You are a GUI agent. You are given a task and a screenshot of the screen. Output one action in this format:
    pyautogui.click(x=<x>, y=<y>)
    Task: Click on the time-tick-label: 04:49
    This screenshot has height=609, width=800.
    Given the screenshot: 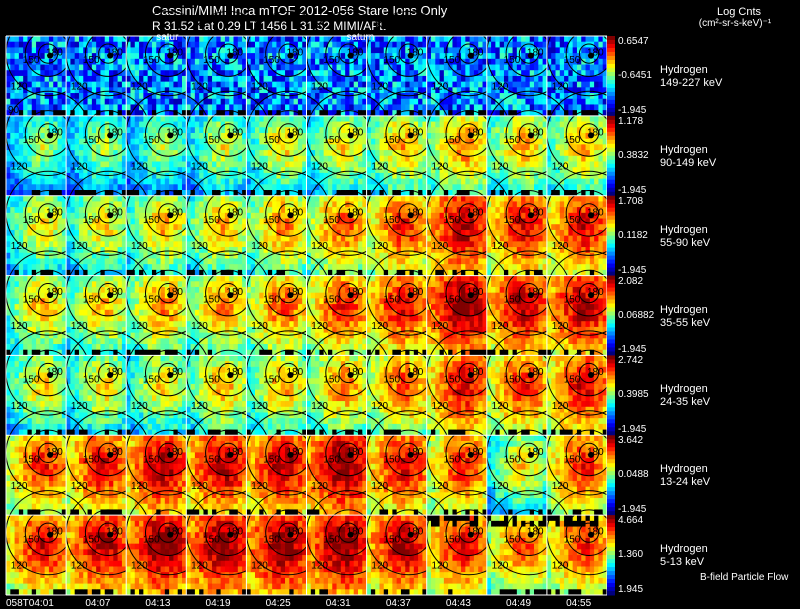 What is the action you would take?
    pyautogui.click(x=519, y=603)
    